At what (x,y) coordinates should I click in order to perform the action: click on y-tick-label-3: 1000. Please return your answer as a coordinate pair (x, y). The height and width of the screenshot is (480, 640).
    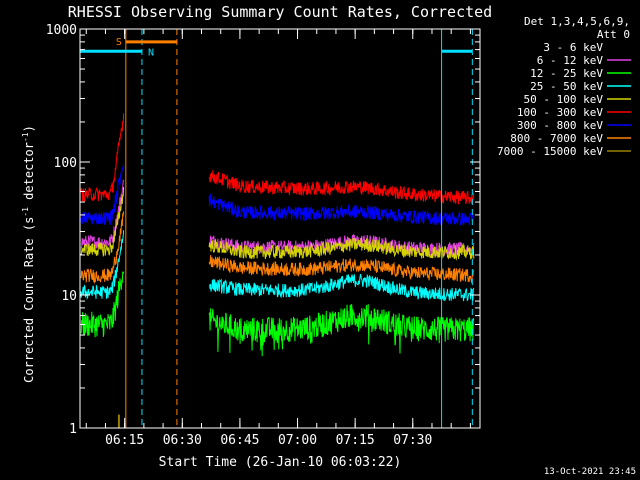
    Looking at the image, I should click on (61, 30).